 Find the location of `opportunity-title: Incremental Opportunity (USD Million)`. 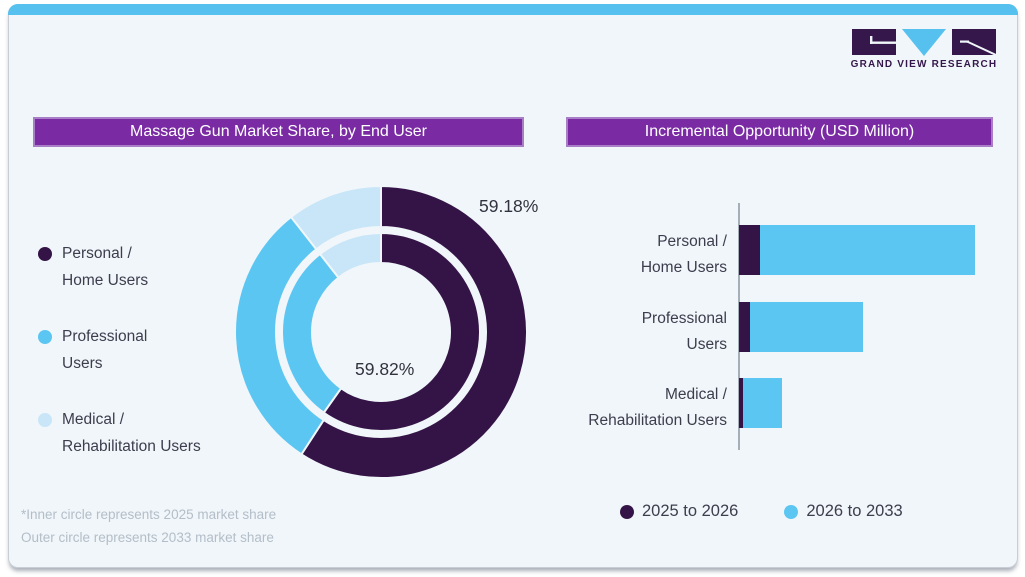

opportunity-title: Incremental Opportunity (USD Million) is located at coordinates (779, 131).